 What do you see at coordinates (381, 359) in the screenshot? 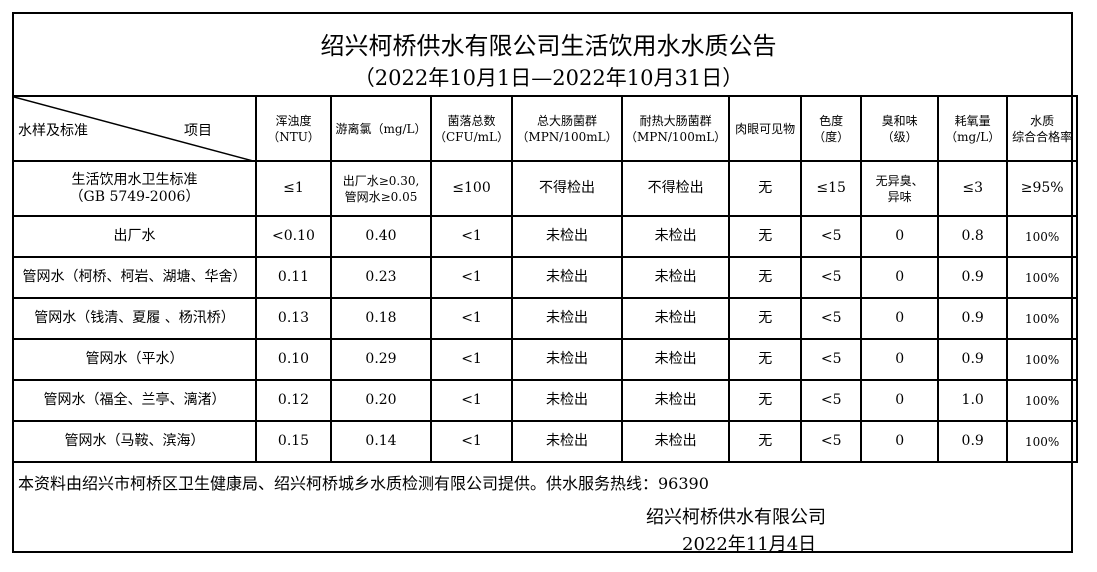
I see `table-cell: 0.29` at bounding box center [381, 359].